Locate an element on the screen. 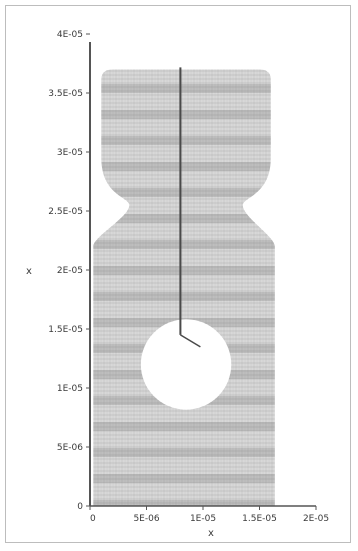 The width and height of the screenshot is (358, 551). x-tick-label: 1E-05 is located at coordinates (203, 519).